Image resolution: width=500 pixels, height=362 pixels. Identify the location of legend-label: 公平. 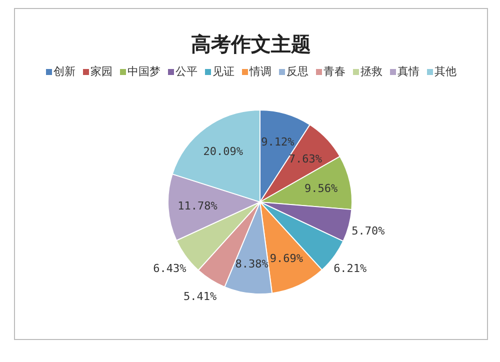
(186, 71).